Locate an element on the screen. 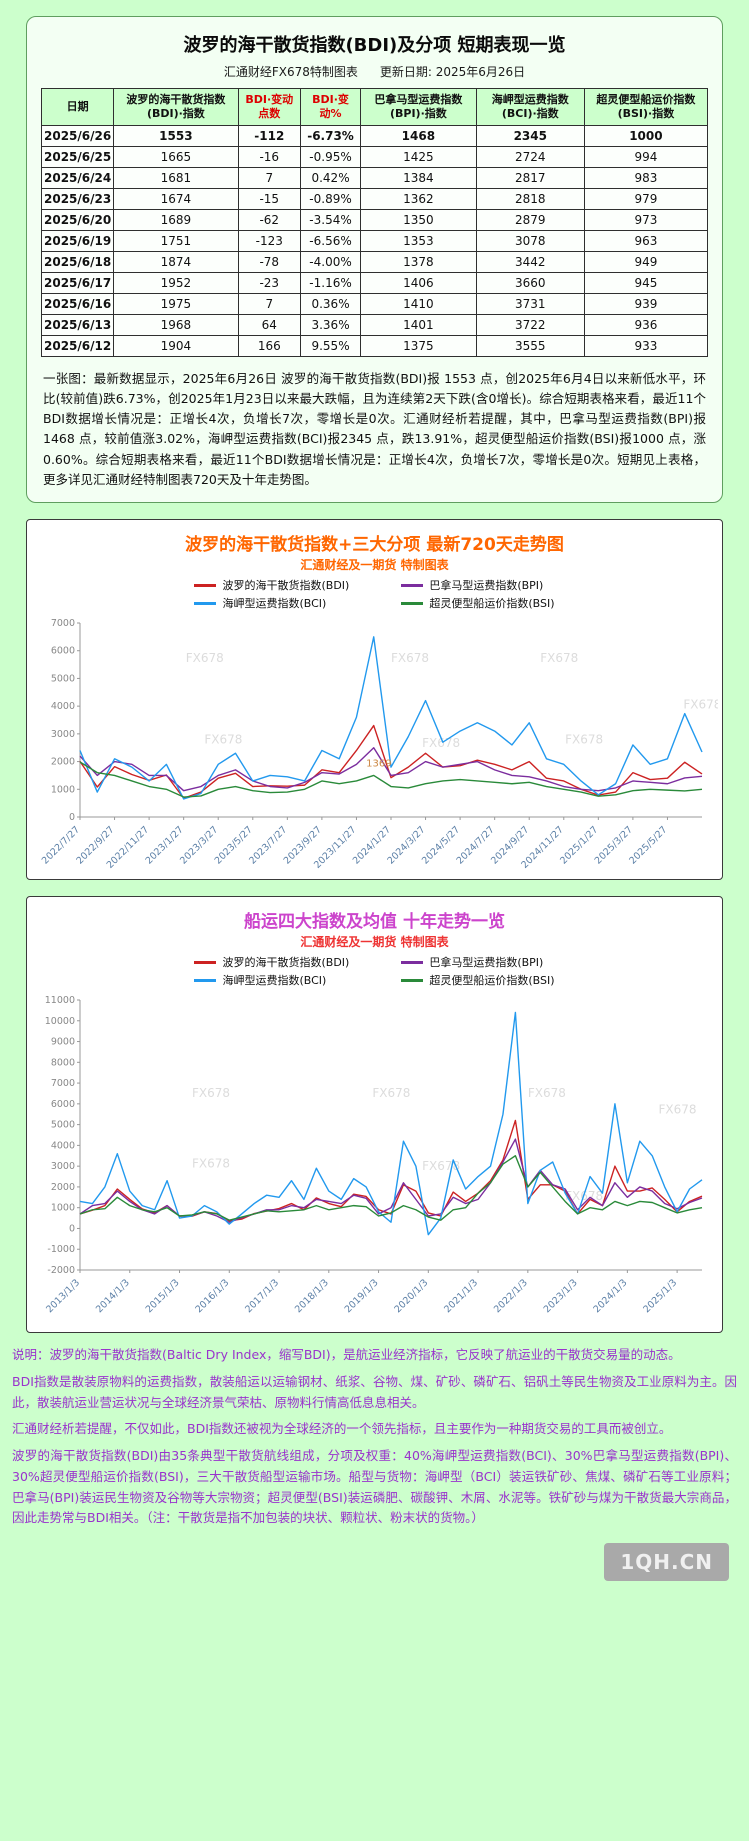 Image resolution: width=749 pixels, height=1841 pixels. legend-label-bci: 海岬型运费指数(BCI) is located at coordinates (274, 980).